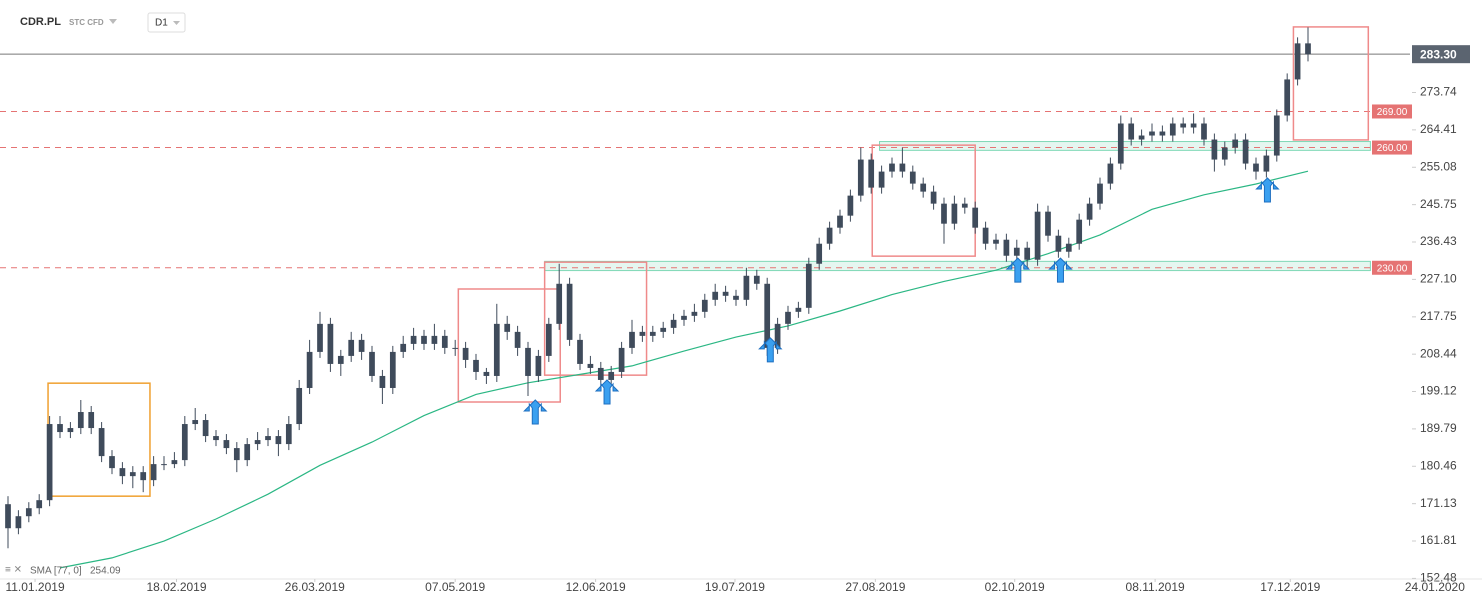 Image resolution: width=1482 pixels, height=604 pixels. I want to click on symbol-dropdown, so click(113, 21).